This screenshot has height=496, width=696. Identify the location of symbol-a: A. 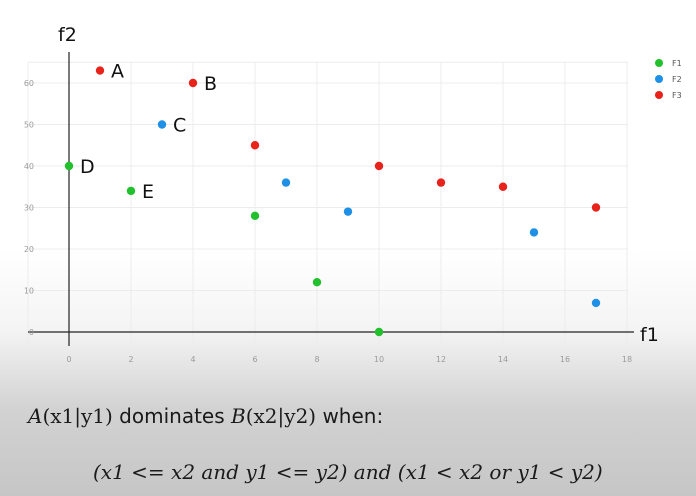
(35, 416).